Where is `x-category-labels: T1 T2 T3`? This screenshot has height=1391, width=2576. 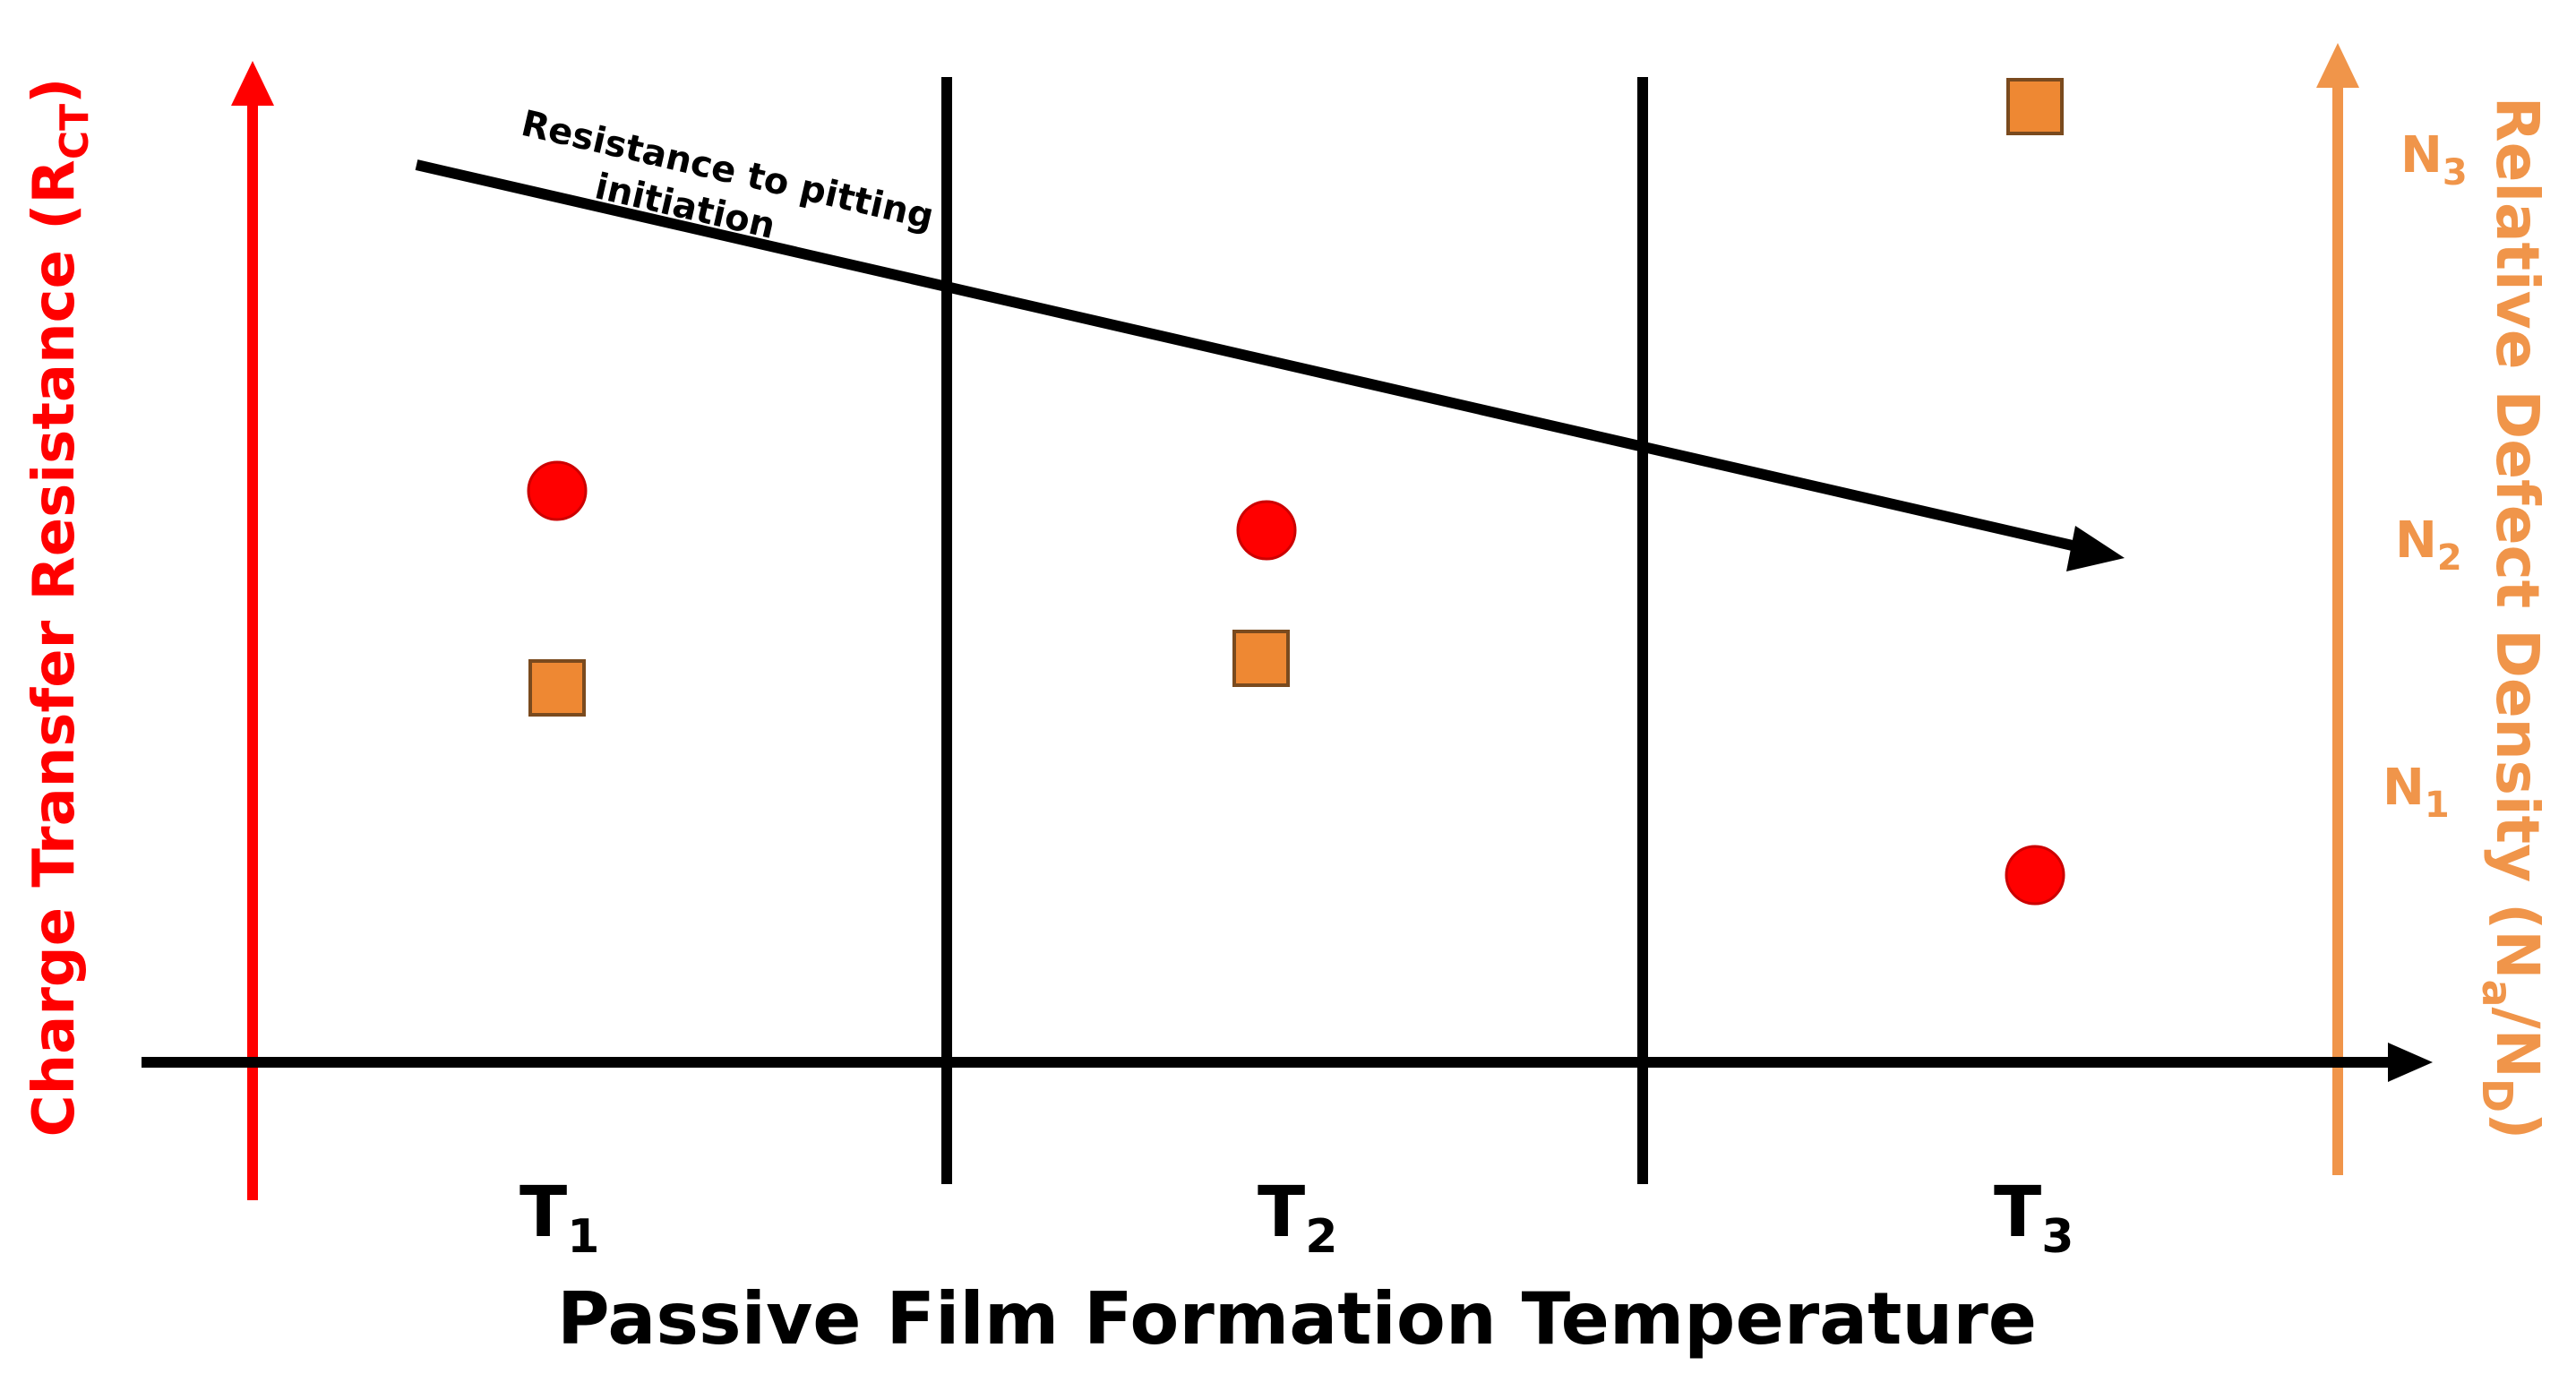
x-category-labels: T1 T2 T3 is located at coordinates (1296, 1218).